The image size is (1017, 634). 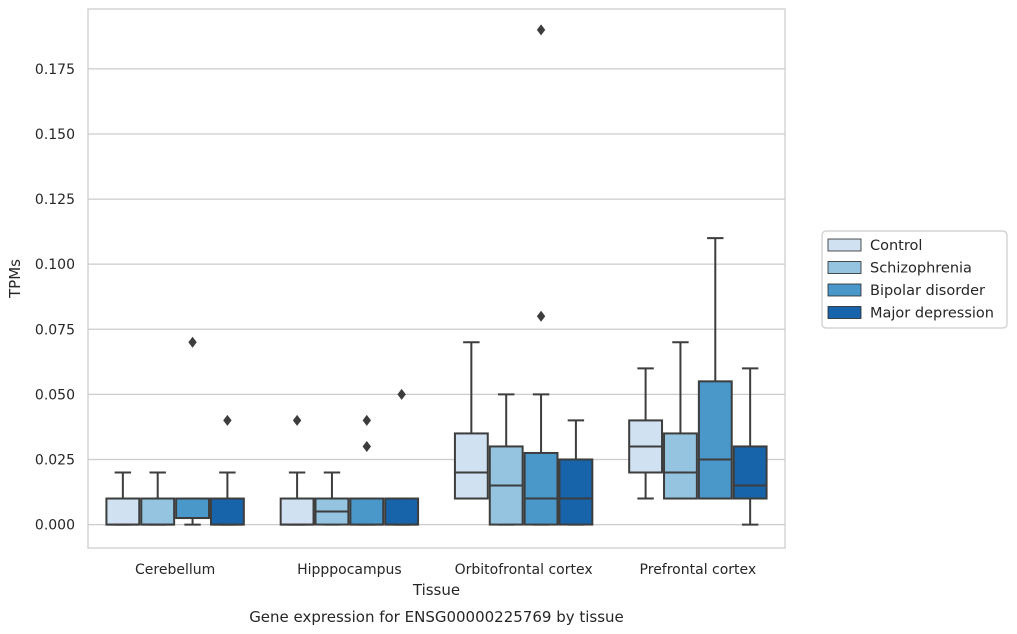 What do you see at coordinates (55, 298) in the screenshot?
I see `y-axis-ticks: 0.000 0.025 0.050 0.075 0.100 0.125 0.150 0.175` at bounding box center [55, 298].